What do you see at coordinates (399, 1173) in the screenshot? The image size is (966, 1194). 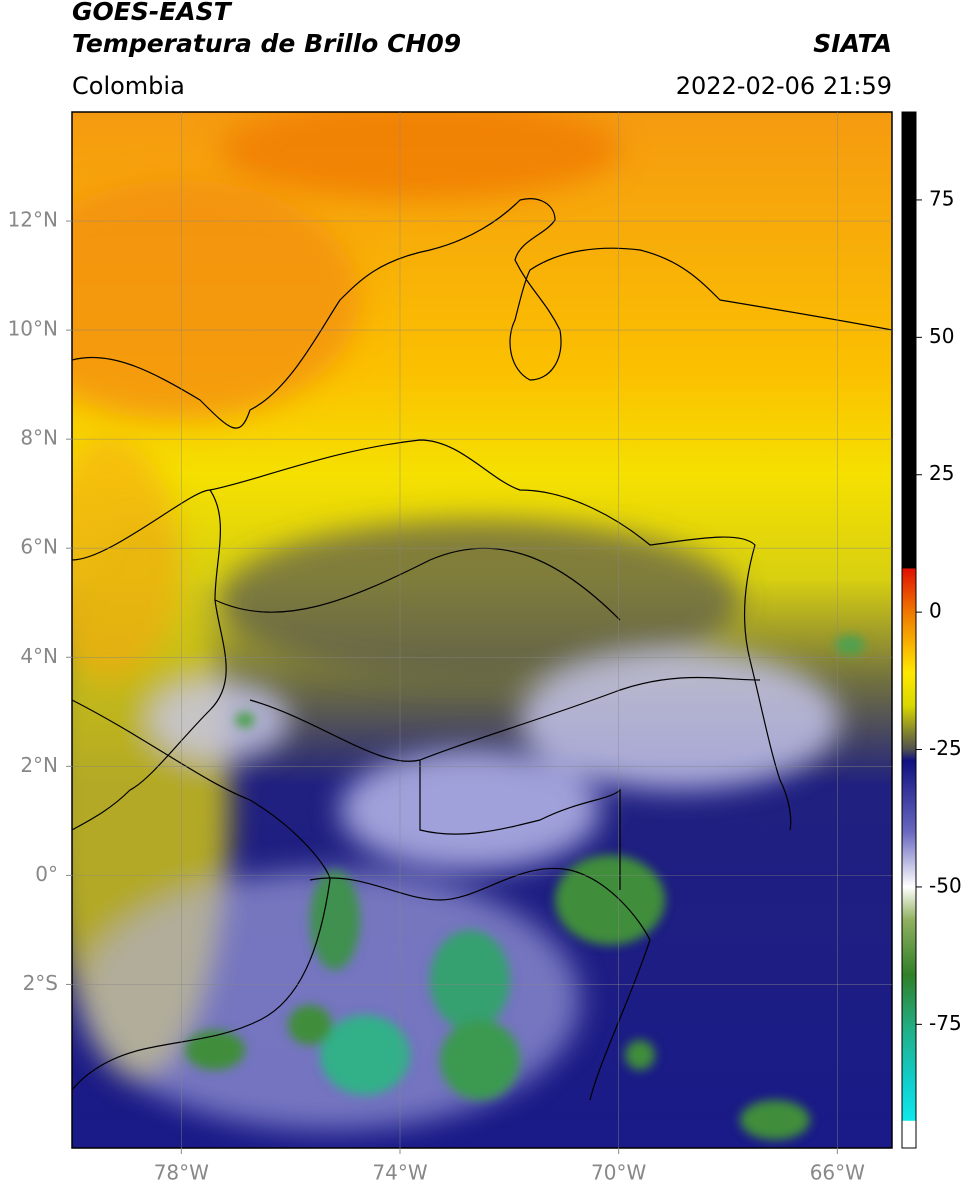 I see `x-tick-label: 74°W` at bounding box center [399, 1173].